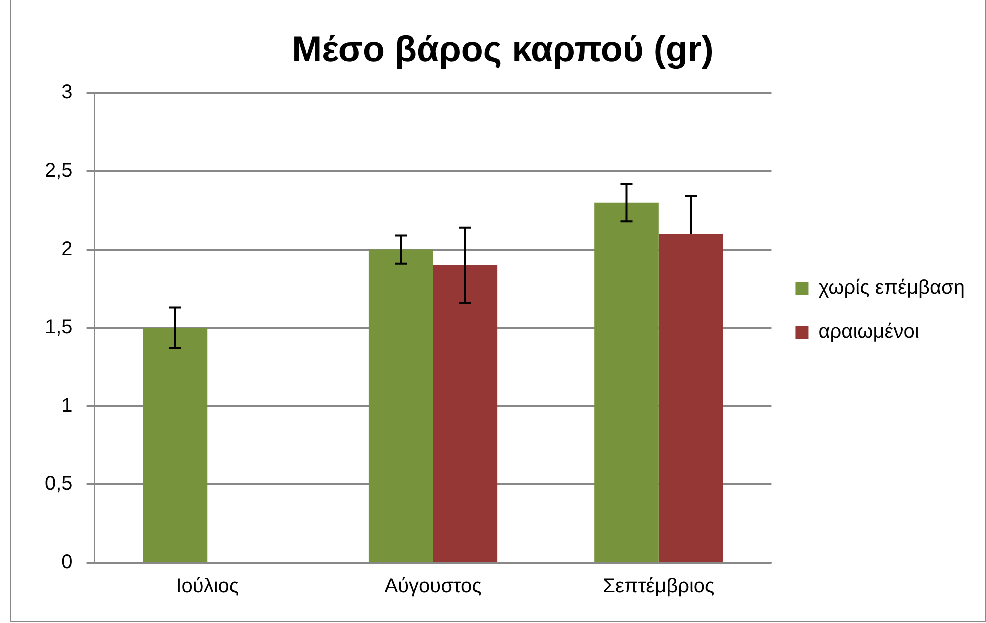 The image size is (986, 623). I want to click on y-tick-label: 2,5, so click(58, 171).